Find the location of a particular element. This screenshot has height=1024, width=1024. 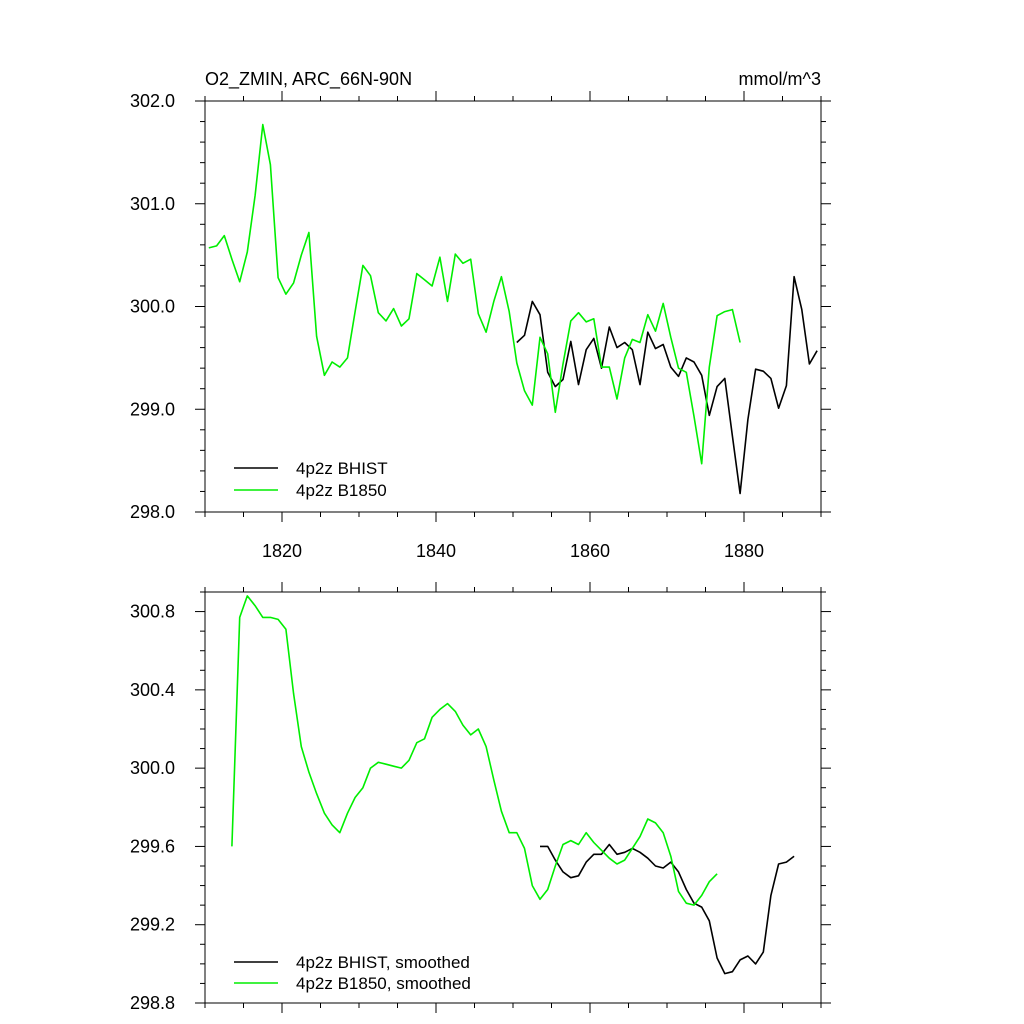

top-x-tick-label: 1820 is located at coordinates (282, 551).